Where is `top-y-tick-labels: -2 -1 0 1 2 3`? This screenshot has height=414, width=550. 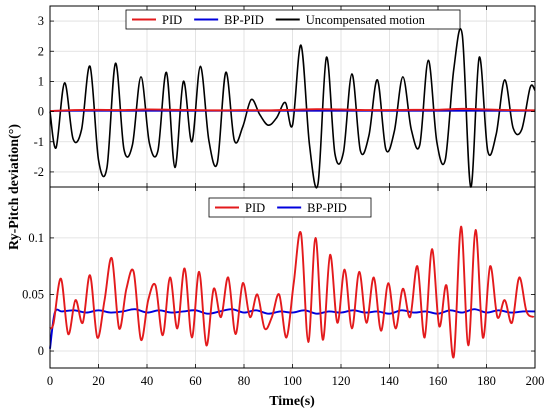
top-y-tick-labels: -2 -1 0 1 2 3 is located at coordinates (39, 96).